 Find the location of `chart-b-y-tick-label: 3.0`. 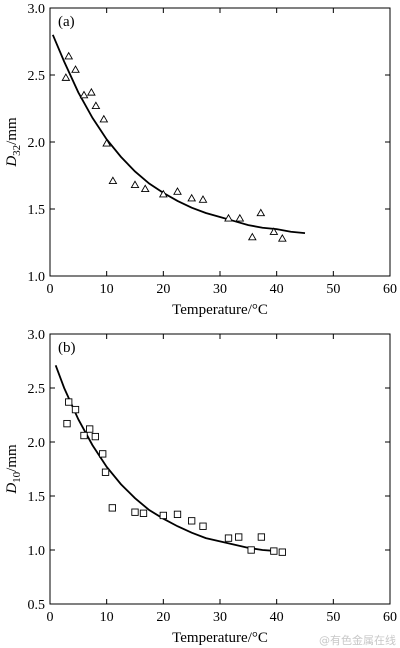

chart-b-y-tick-label: 3.0 is located at coordinates (37, 335).